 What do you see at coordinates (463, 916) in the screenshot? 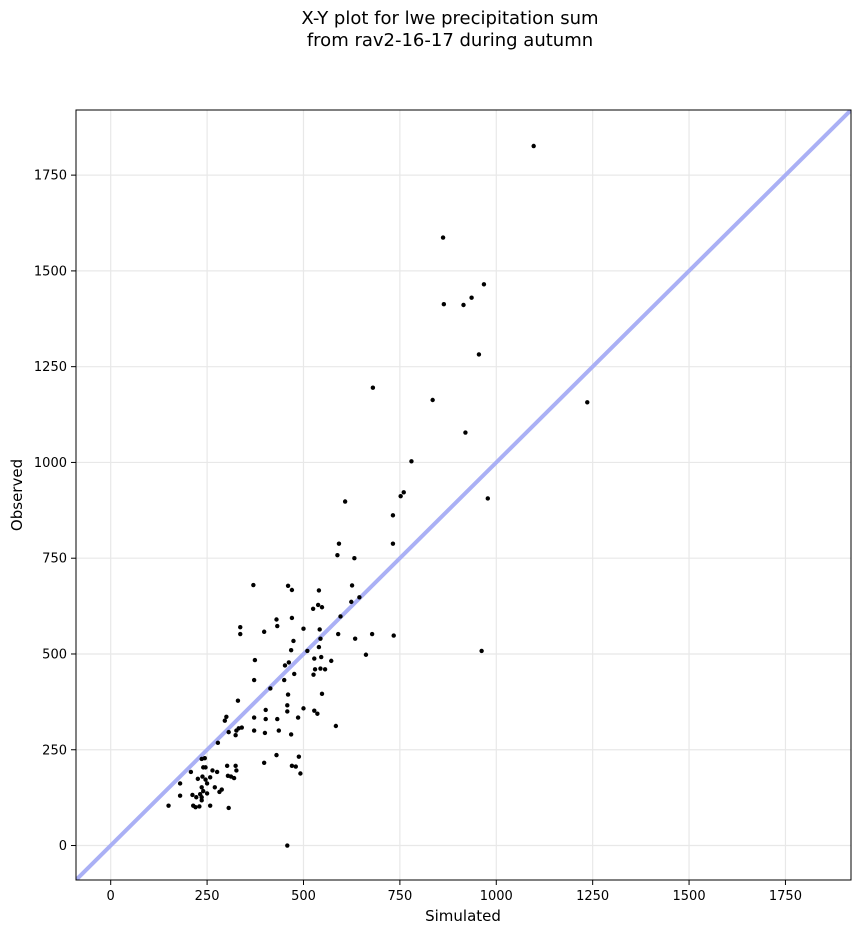
I see `x-axis-label: Simulated` at bounding box center [463, 916].